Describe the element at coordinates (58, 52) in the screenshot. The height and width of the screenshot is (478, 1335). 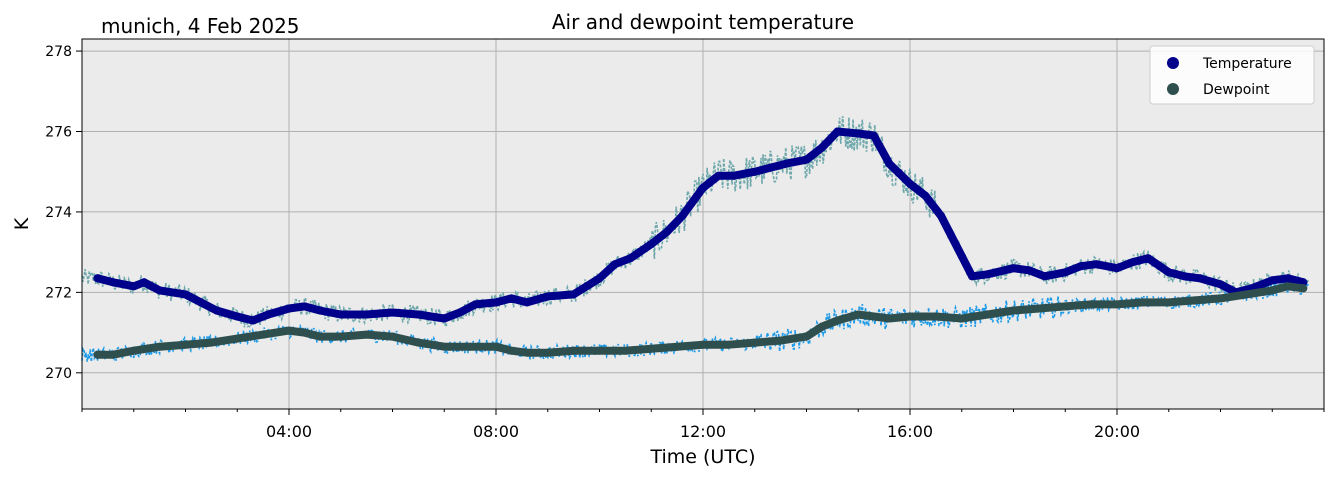
I see `y-tick-label: 278` at that location.